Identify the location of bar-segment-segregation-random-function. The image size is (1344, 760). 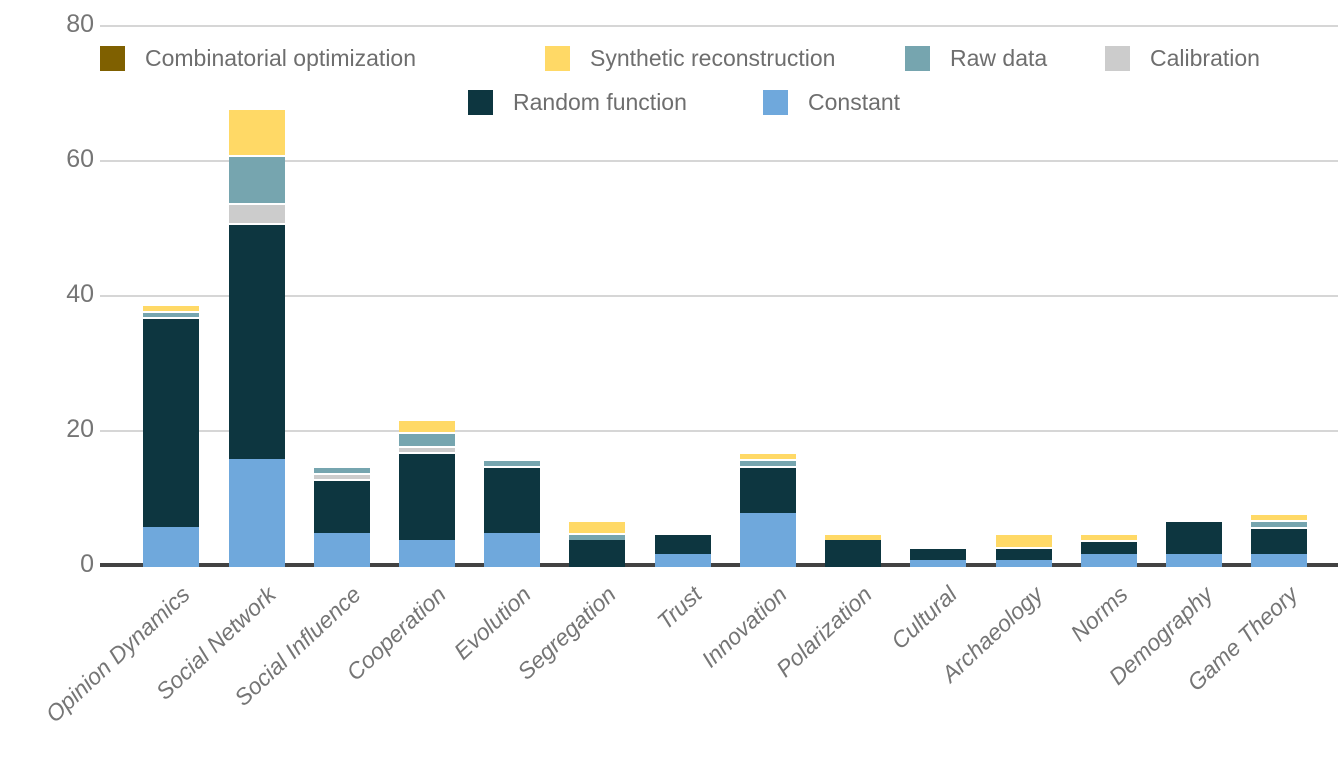
(597, 553).